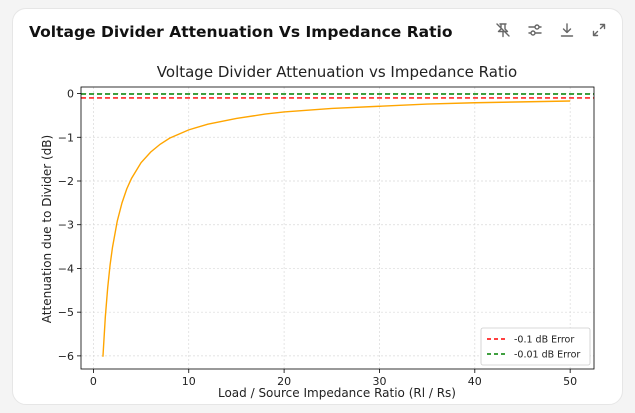  Describe the element at coordinates (379, 381) in the screenshot. I see `x-tick-label: 30` at that location.